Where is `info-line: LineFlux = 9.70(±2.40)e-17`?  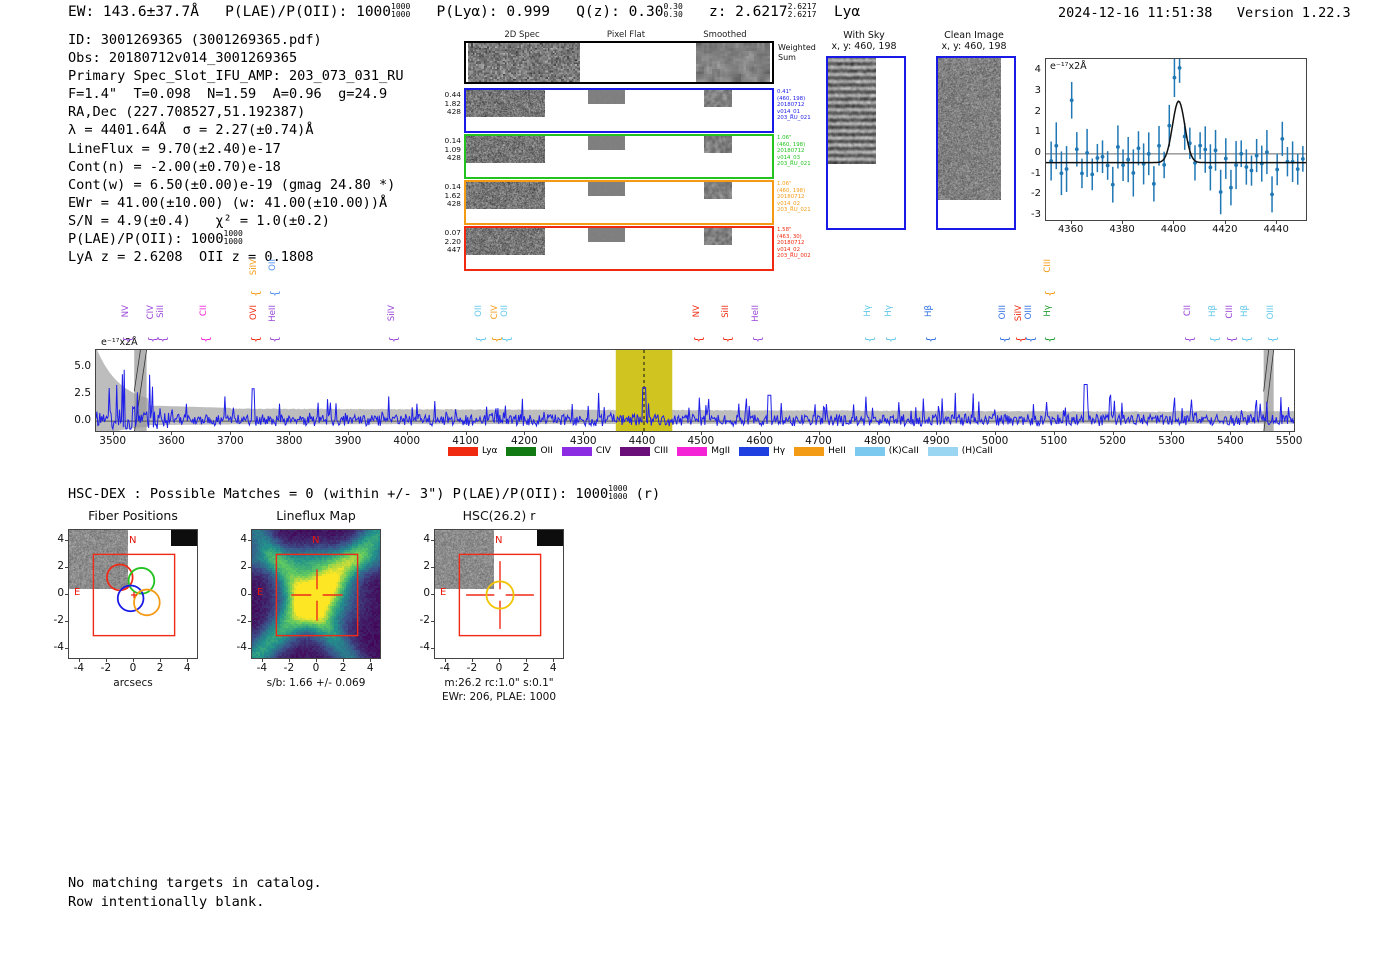 info-line: LineFlux = 9.70(±2.40)e-17 is located at coordinates (174, 148).